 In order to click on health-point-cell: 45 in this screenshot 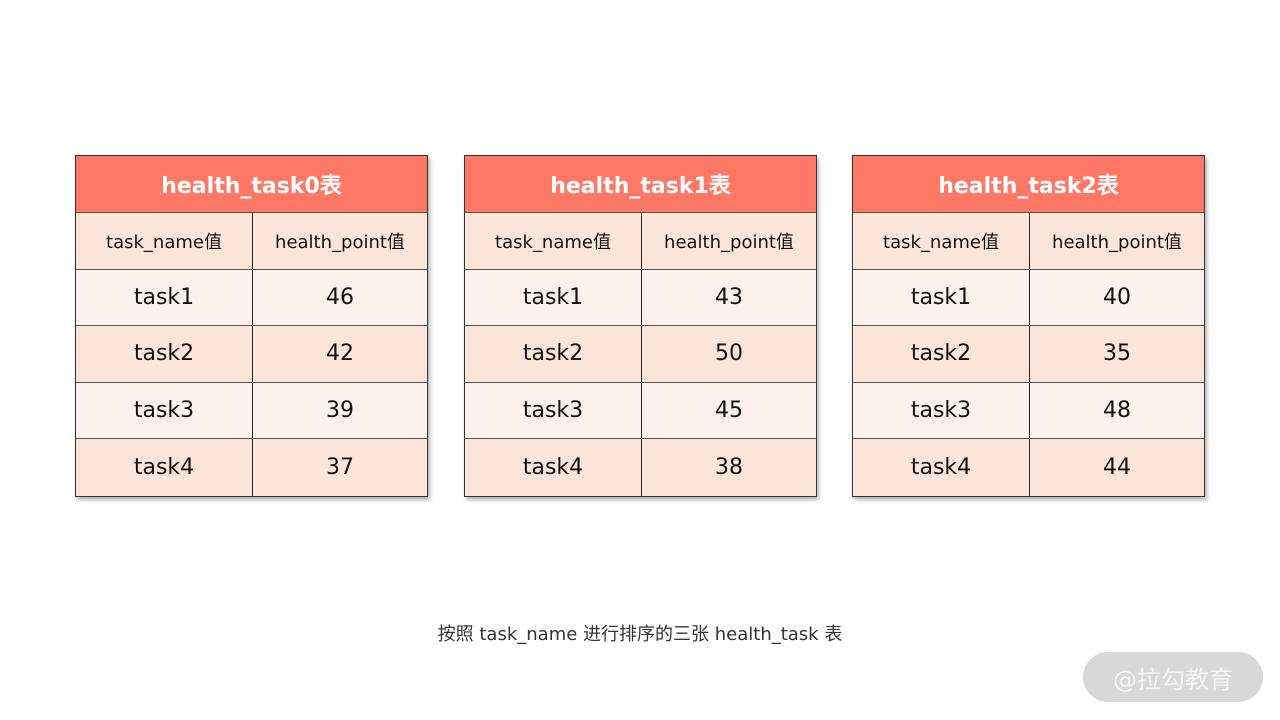, I will do `click(729, 410)`.